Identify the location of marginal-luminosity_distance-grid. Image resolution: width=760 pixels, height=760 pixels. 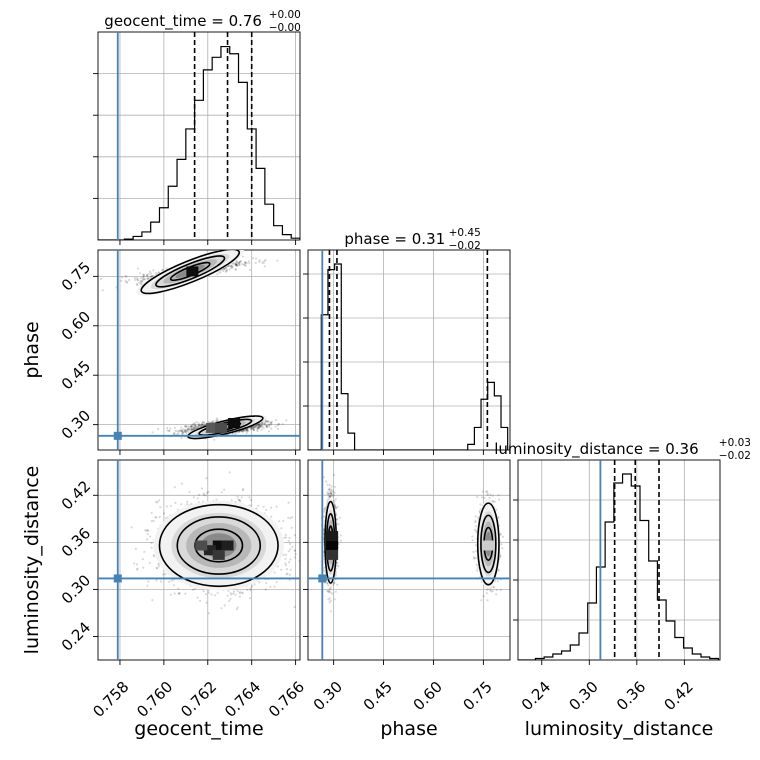
(619, 560).